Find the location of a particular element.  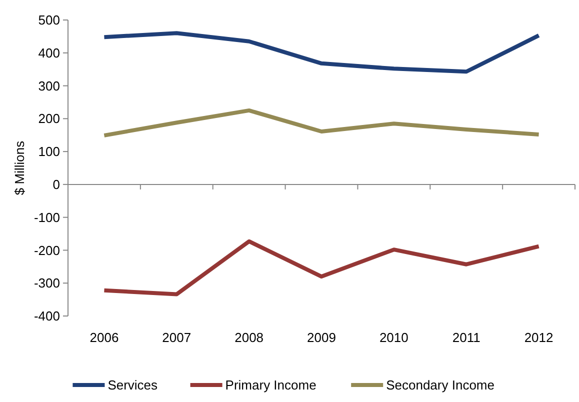

y-tick-label: -300 is located at coordinates (47, 283).